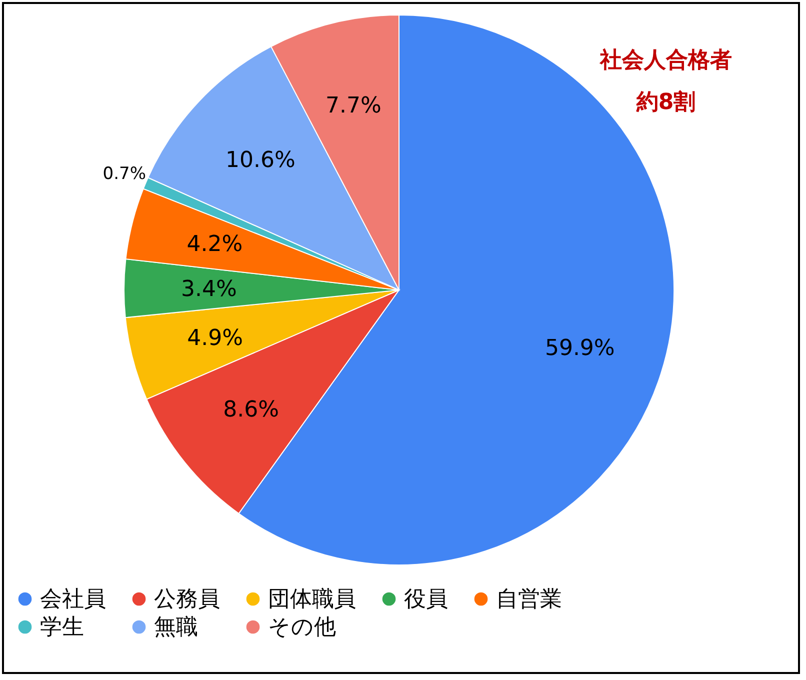 This screenshot has height=680, width=806. I want to click on legend-label: 会社員, so click(73, 599).